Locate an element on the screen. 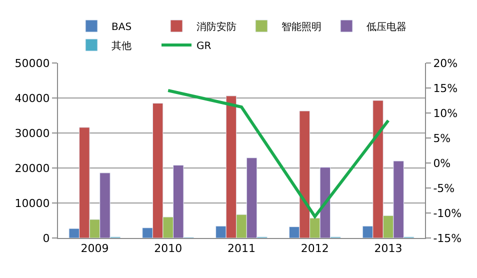  legend-label: 智能照明 is located at coordinates (302, 26).